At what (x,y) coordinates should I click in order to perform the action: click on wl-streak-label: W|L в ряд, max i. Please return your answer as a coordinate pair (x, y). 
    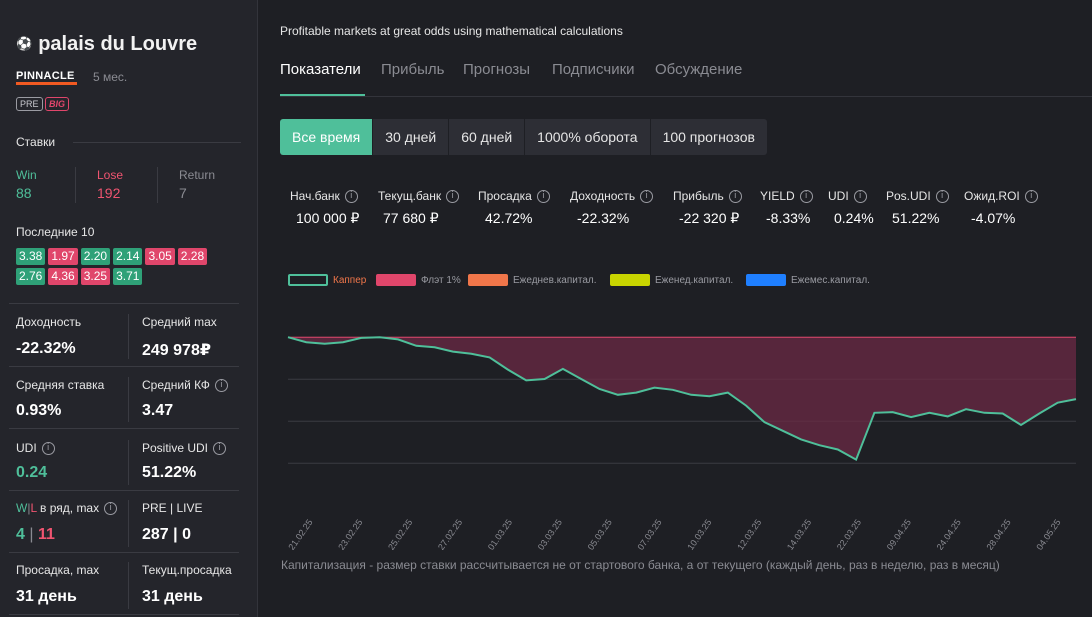
    Looking at the image, I should click on (67, 508).